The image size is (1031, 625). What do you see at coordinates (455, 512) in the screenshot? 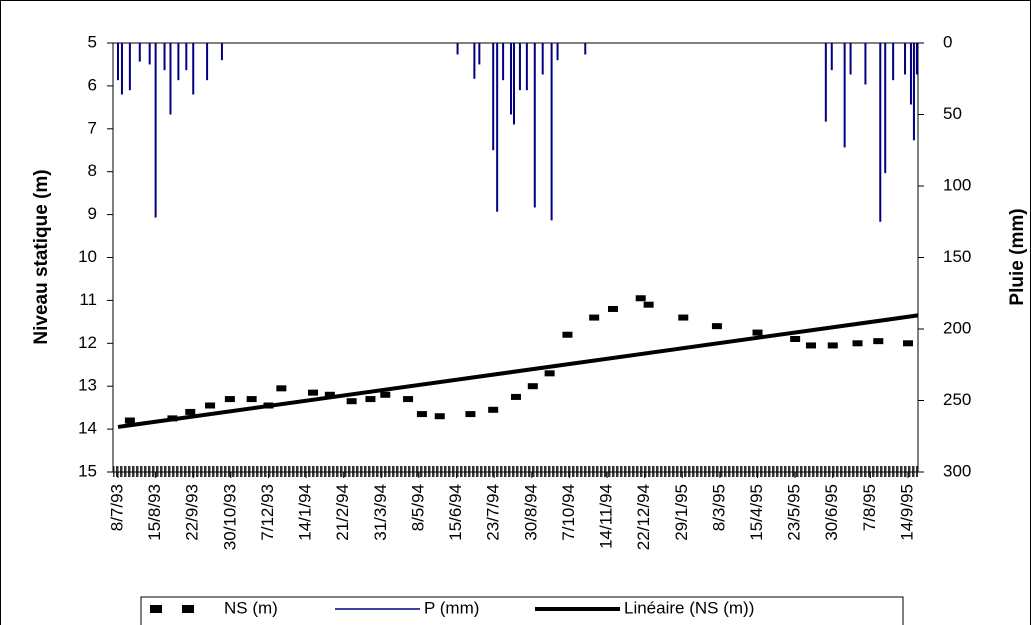
I see `x-tick-label: 15/6/94` at bounding box center [455, 512].